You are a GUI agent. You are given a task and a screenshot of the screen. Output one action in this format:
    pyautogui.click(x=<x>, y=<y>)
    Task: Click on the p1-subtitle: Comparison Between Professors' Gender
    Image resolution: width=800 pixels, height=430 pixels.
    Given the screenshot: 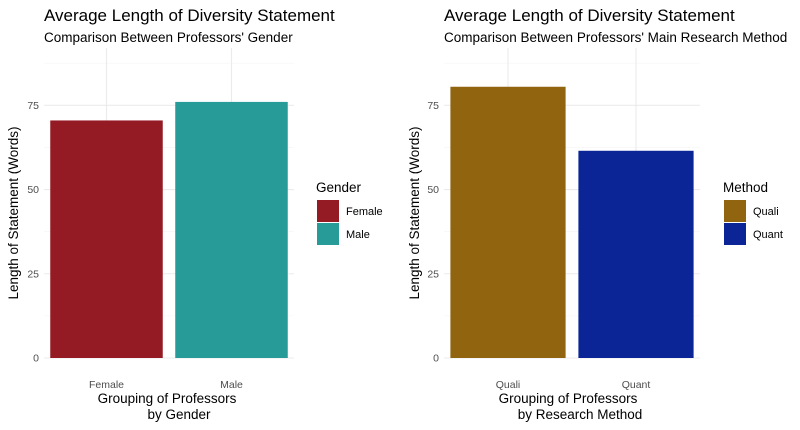 What is the action you would take?
    pyautogui.click(x=168, y=37)
    